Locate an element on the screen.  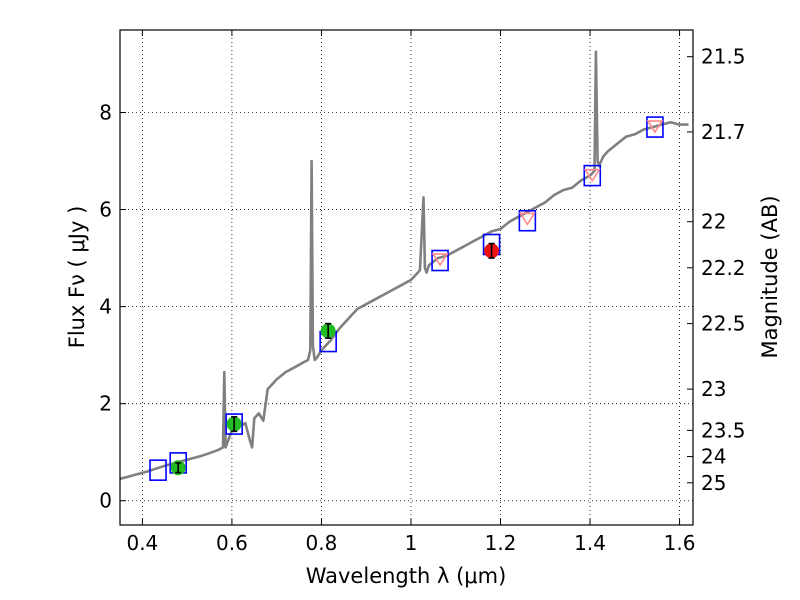
y-axis: 0 2 4 6 8 is located at coordinates (112, 307).